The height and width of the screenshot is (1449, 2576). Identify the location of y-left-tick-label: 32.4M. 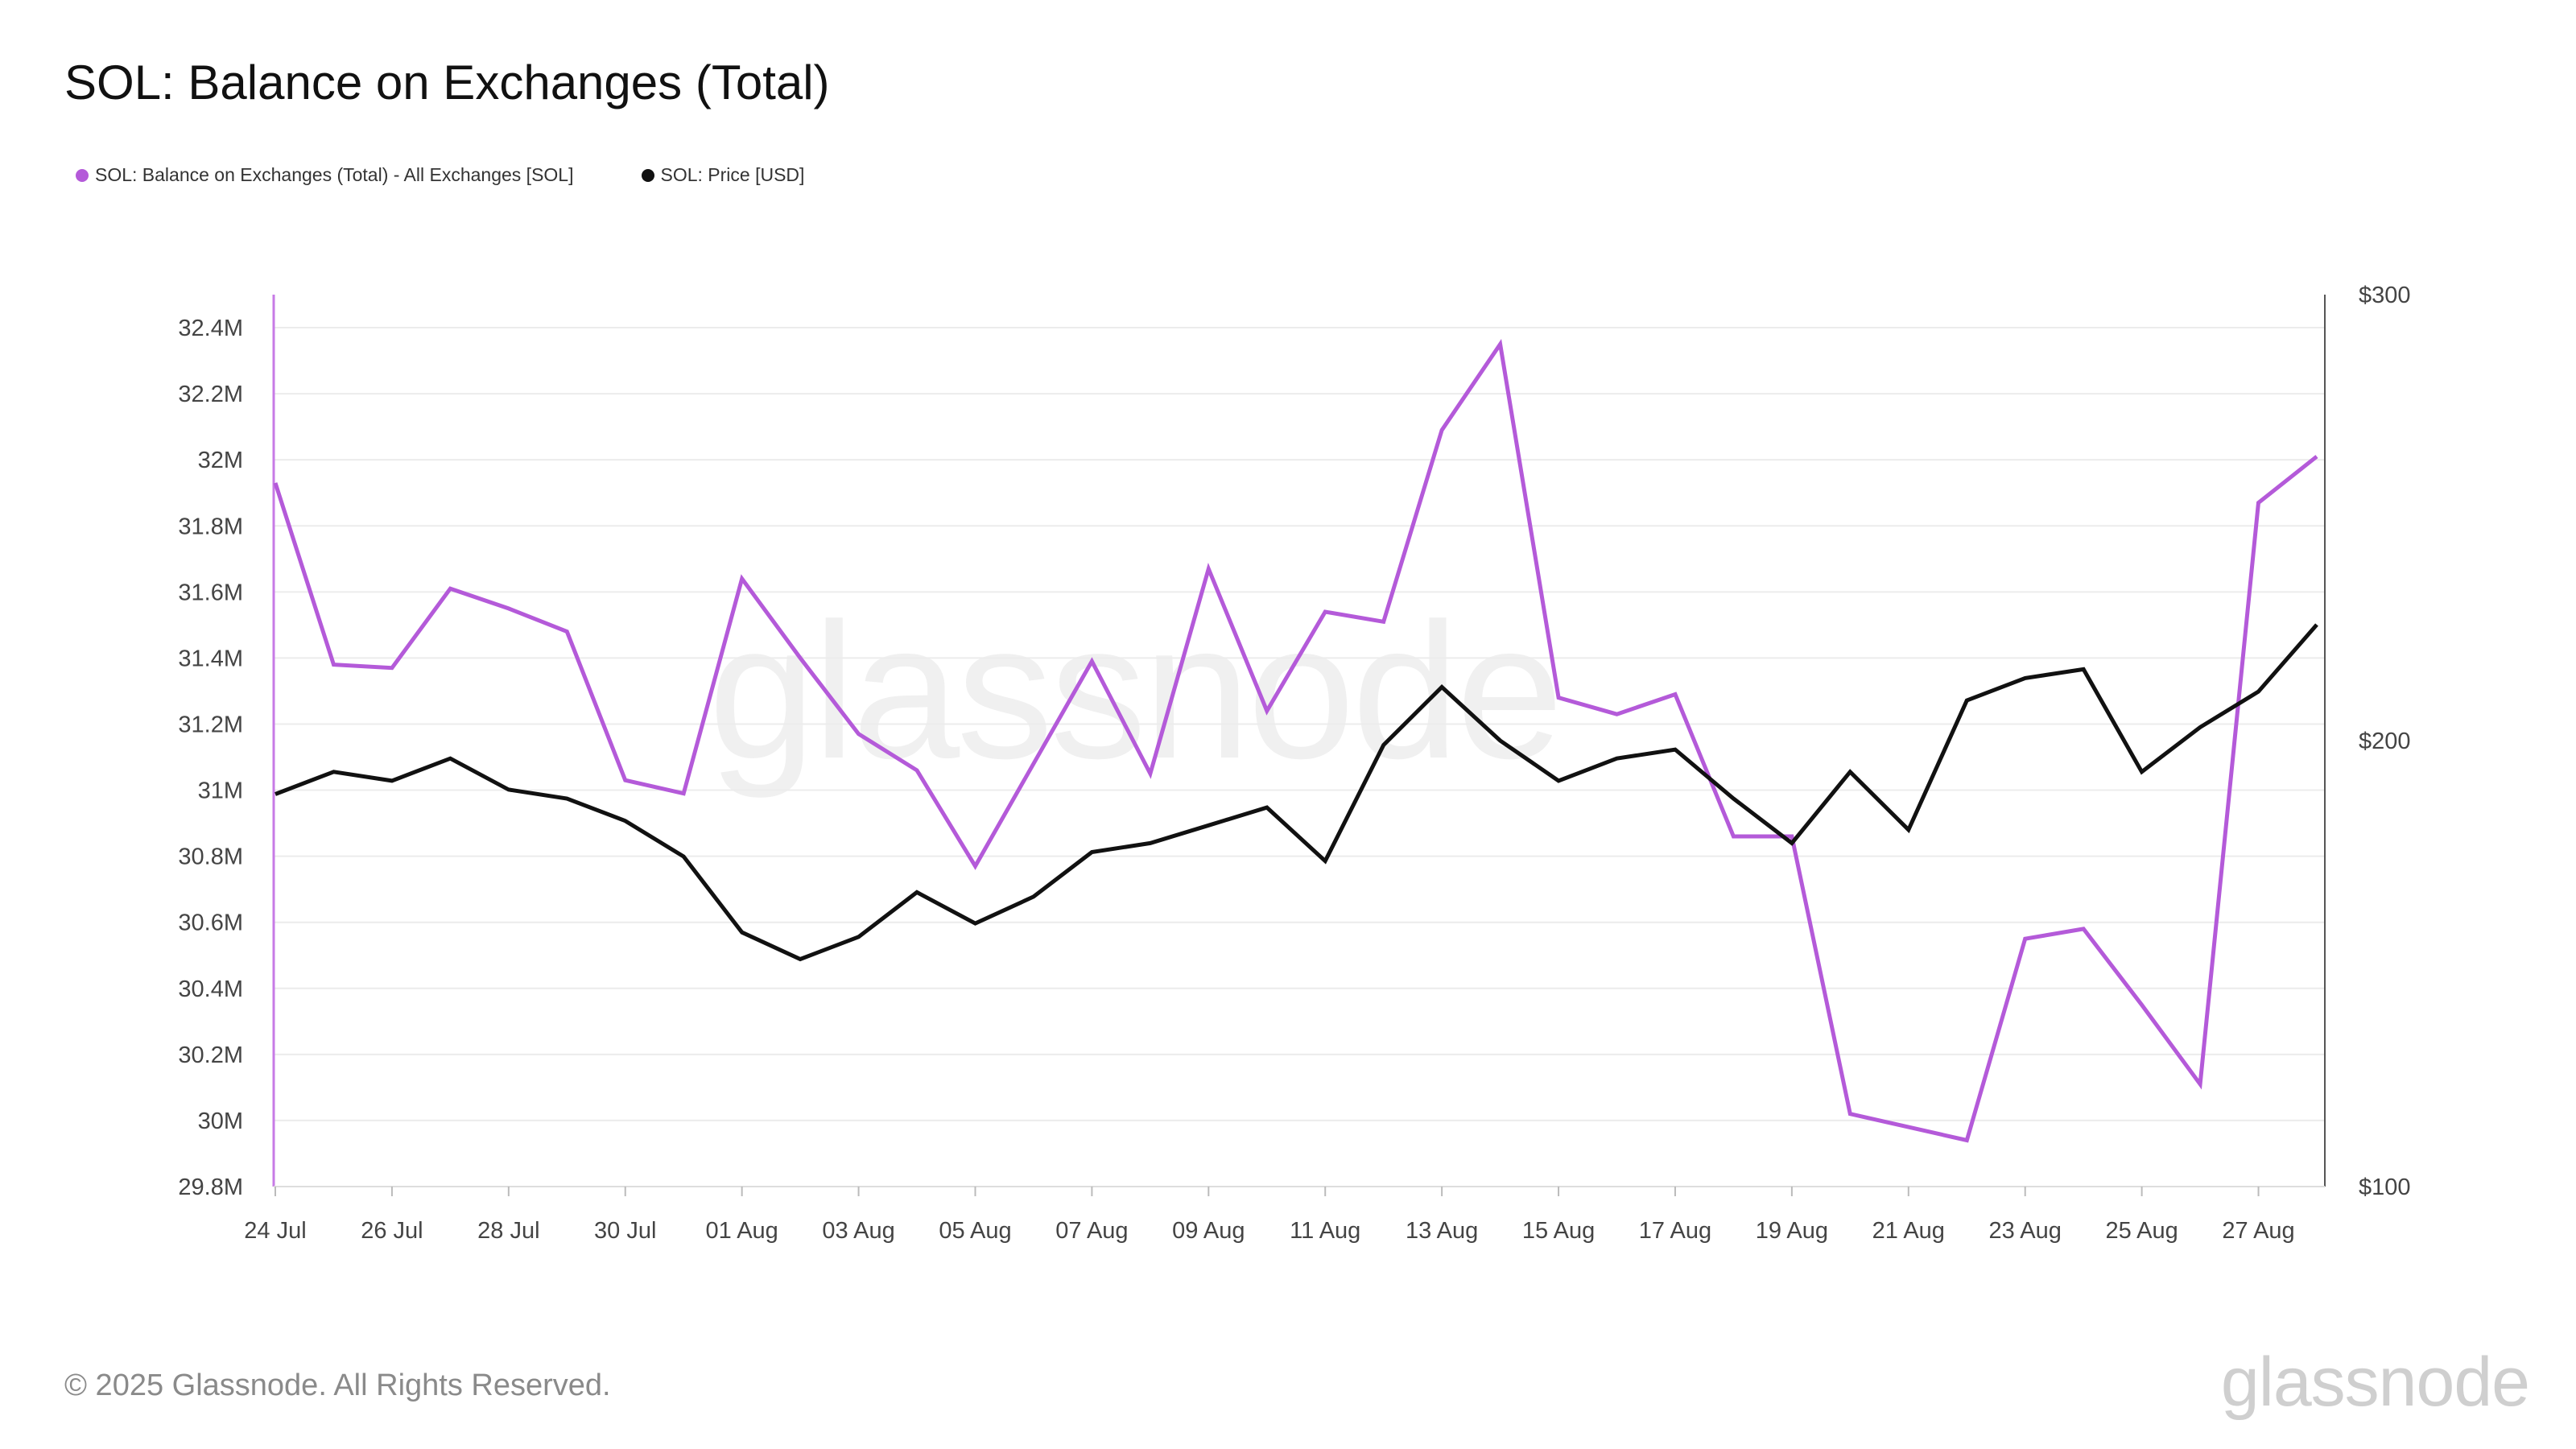
(211, 328).